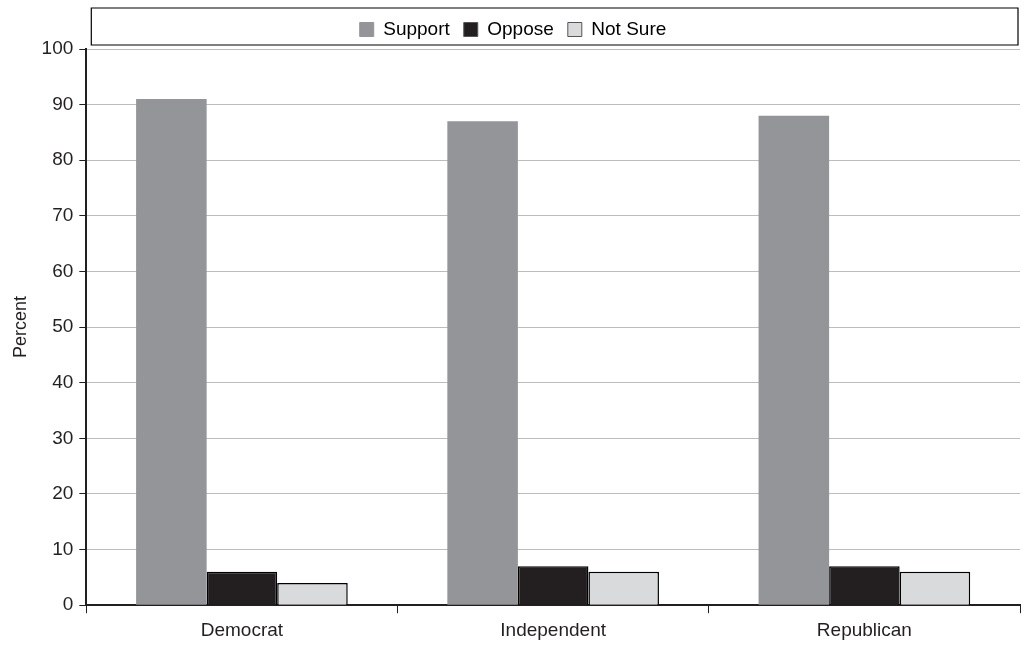 The width and height of the screenshot is (1034, 660). I want to click on y-tick-label: 10, so click(63, 548).